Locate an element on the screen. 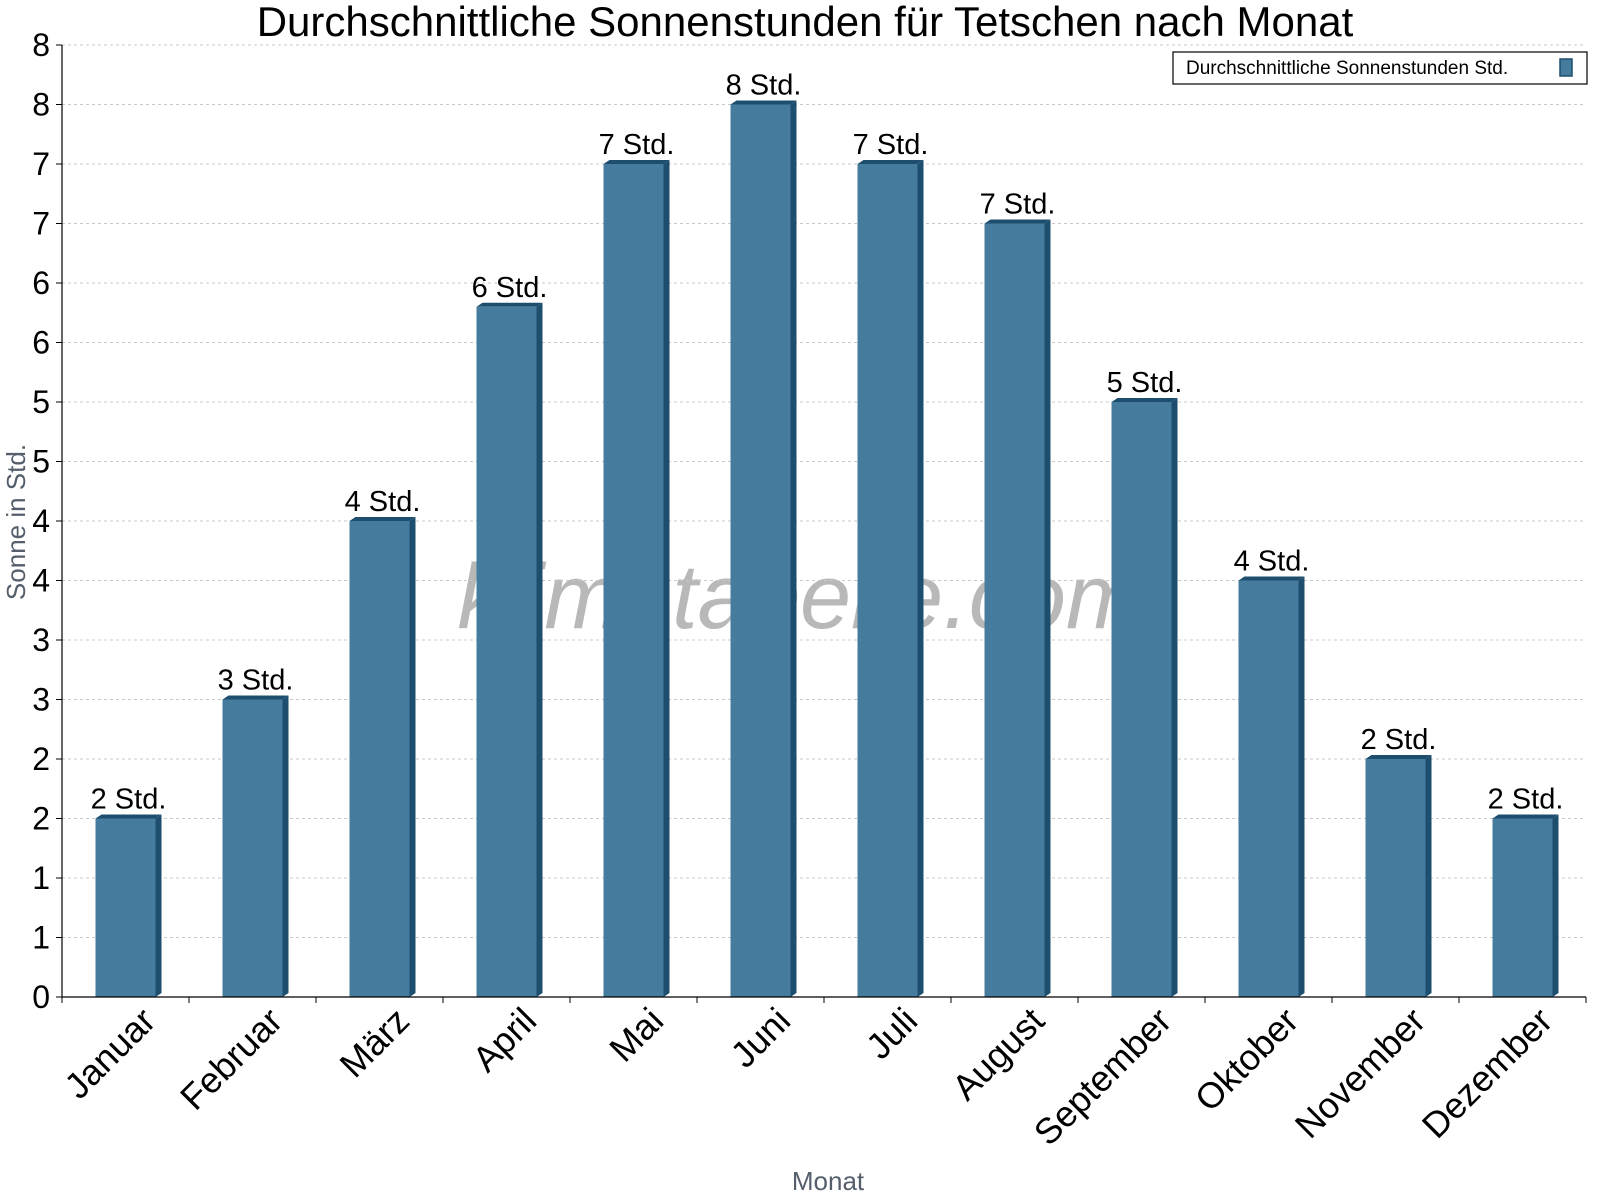 The width and height of the screenshot is (1600, 1200). legend-entry-label: Durchschnittliche Sonnenstunden Std. is located at coordinates (1347, 68).